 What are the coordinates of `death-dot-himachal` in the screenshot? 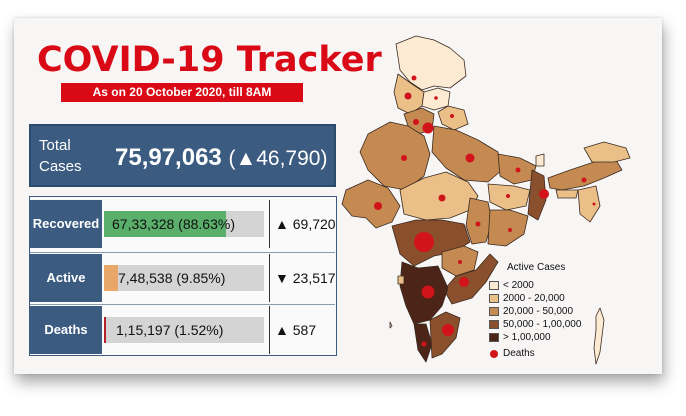 It's located at (436, 98).